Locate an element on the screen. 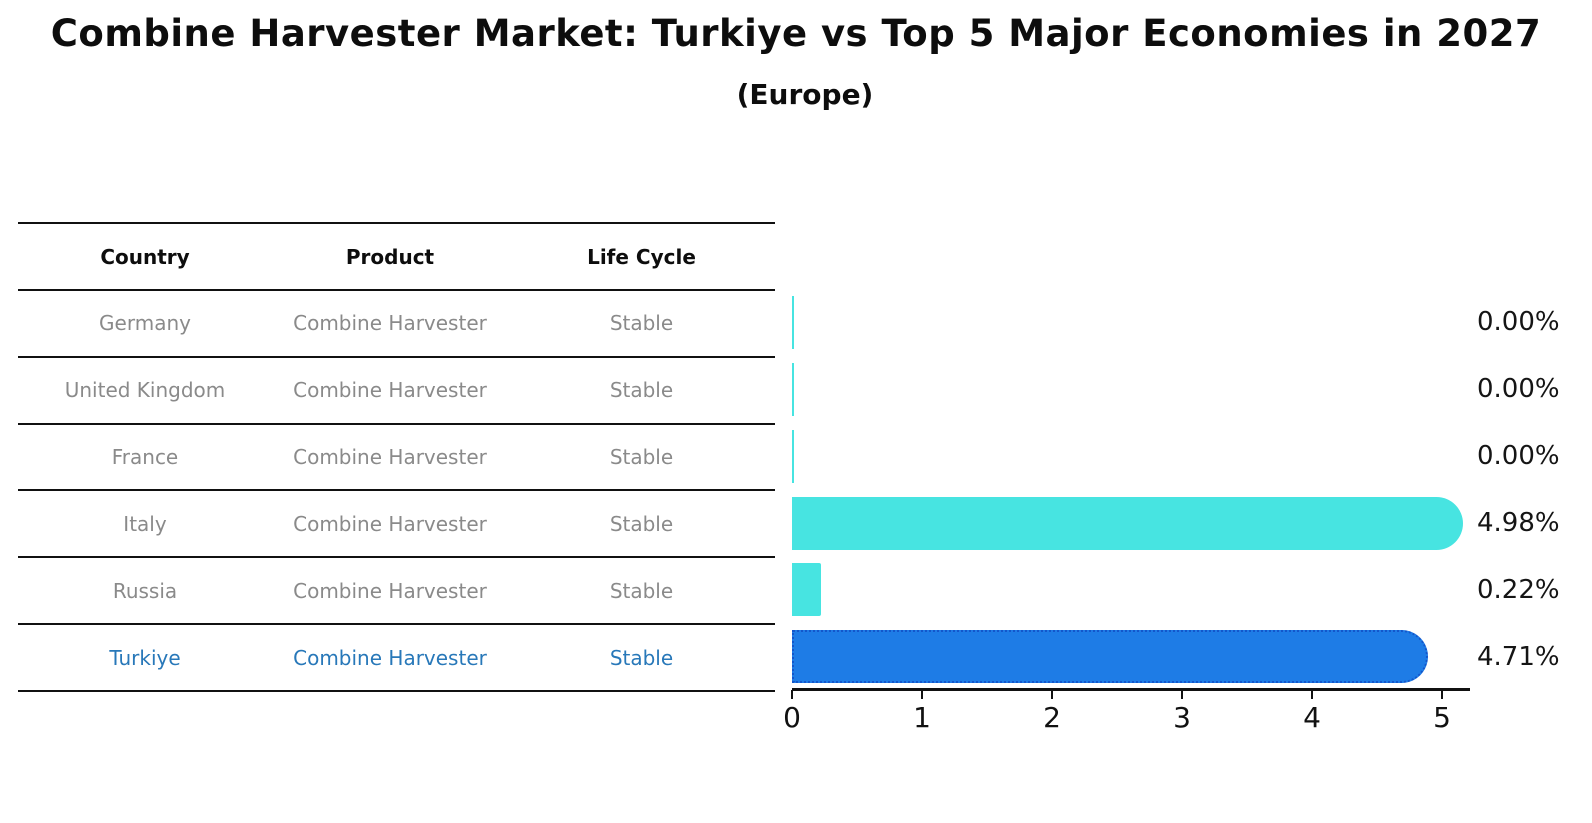 The image size is (1592, 823). column-header-product: Product is located at coordinates (390, 256).